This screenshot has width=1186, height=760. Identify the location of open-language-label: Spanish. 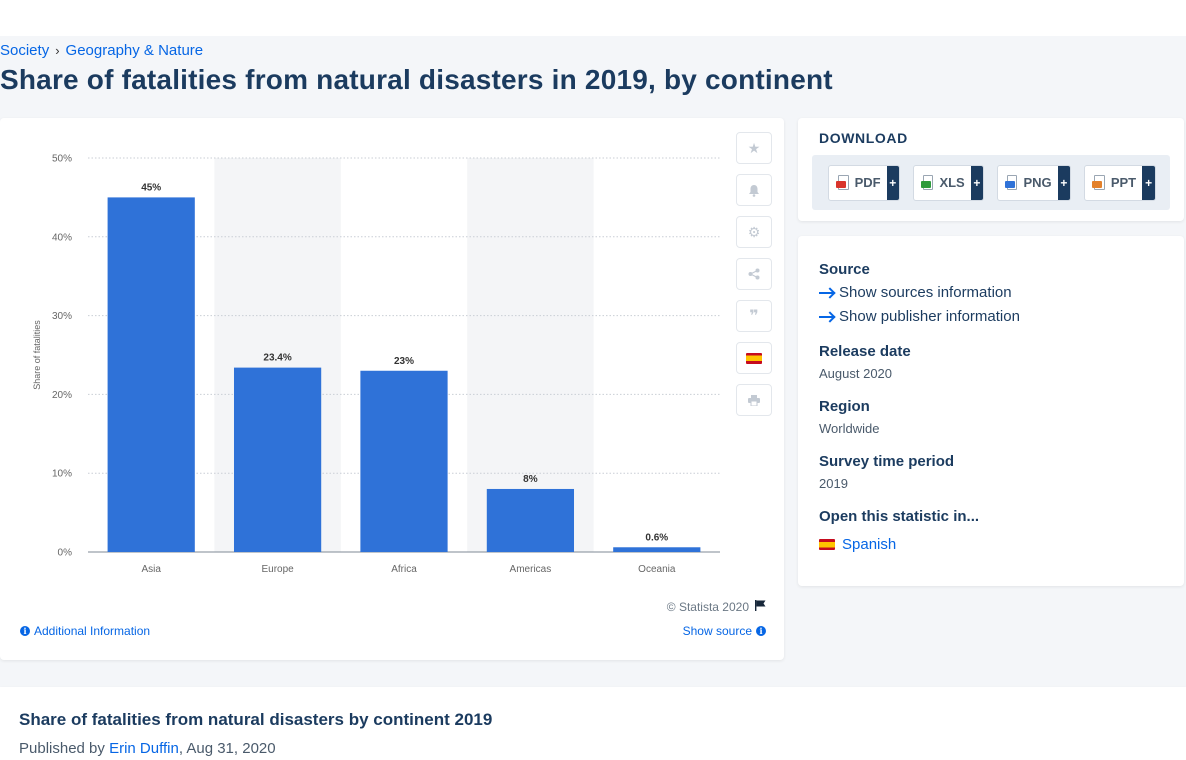
(869, 544).